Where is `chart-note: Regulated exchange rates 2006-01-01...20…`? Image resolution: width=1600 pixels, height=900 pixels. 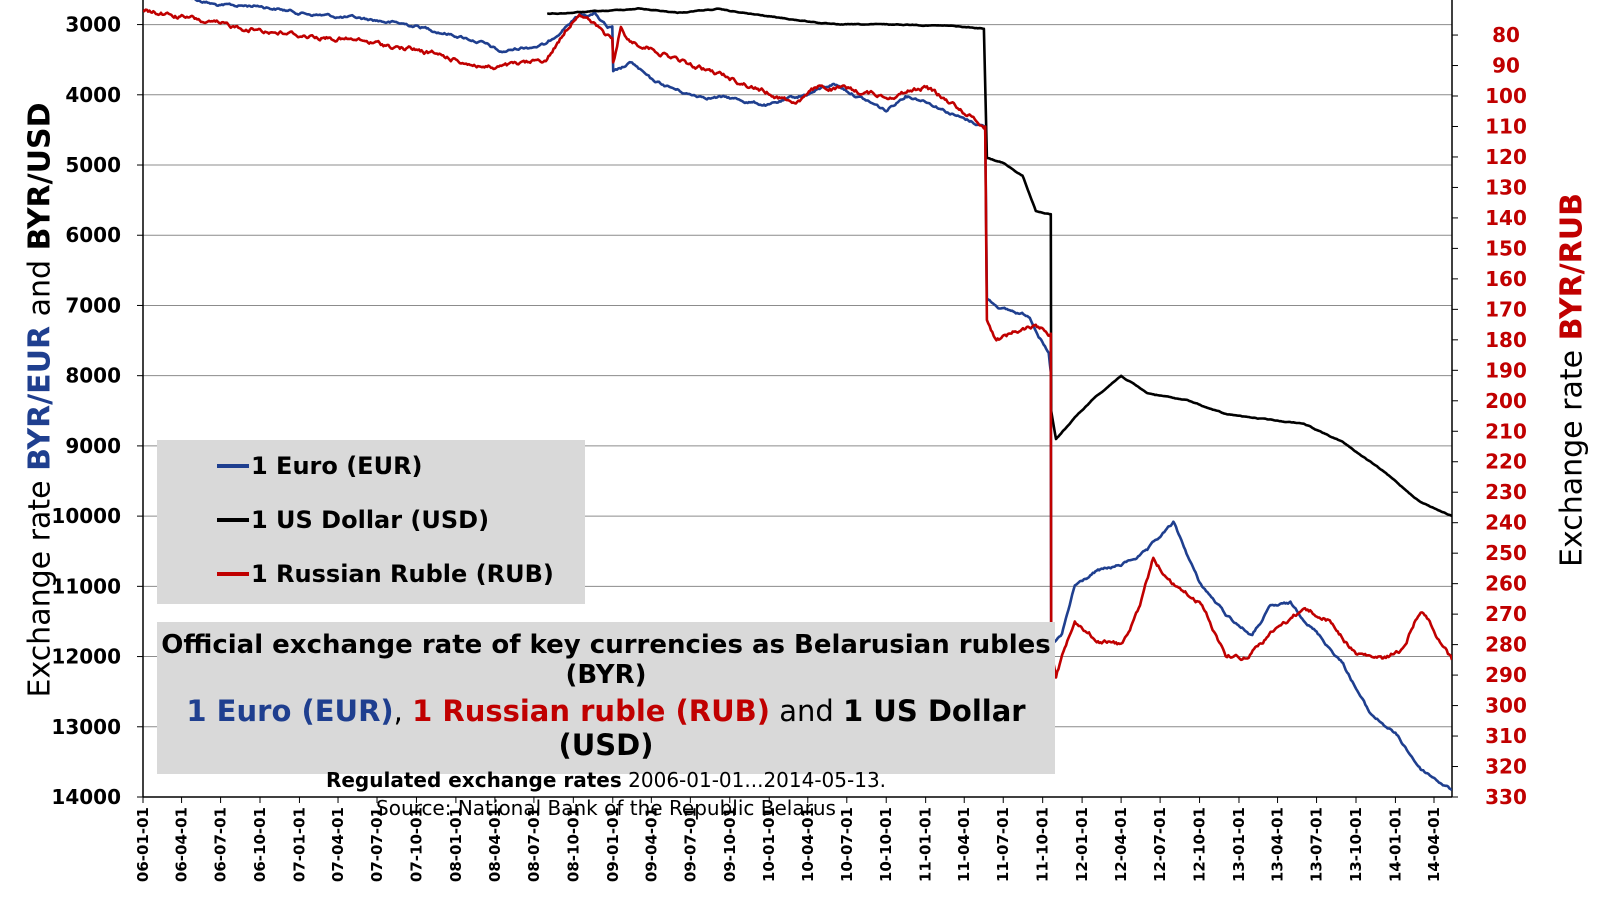 chart-note: Regulated exchange rates 2006-01-01...20… is located at coordinates (606, 780).